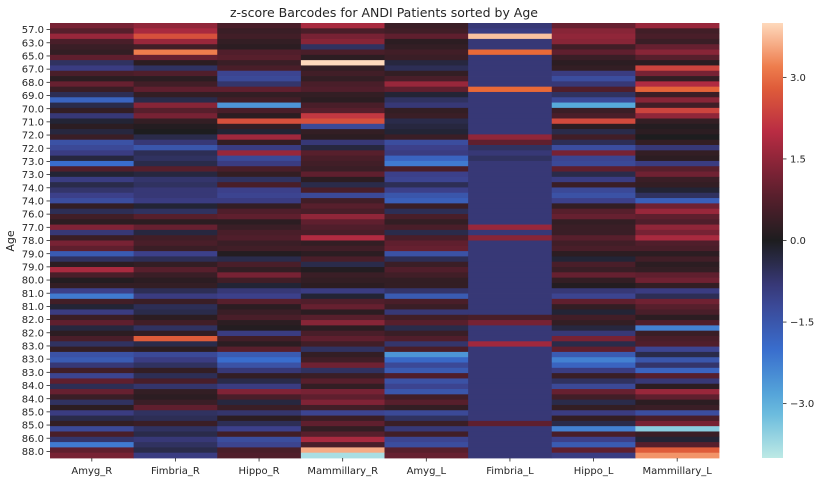 Image resolution: width=822 pixels, height=483 pixels. I want to click on y-tick-label: 67.0, so click(33, 70).